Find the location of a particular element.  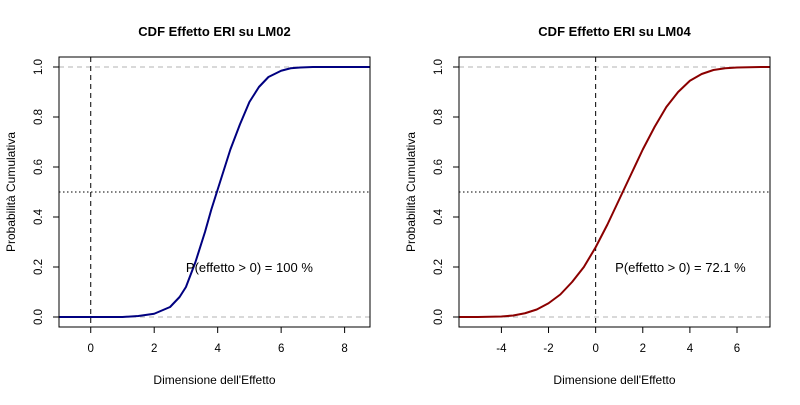

chart-title: CDF Effetto ERI su LM02 is located at coordinates (214, 31).